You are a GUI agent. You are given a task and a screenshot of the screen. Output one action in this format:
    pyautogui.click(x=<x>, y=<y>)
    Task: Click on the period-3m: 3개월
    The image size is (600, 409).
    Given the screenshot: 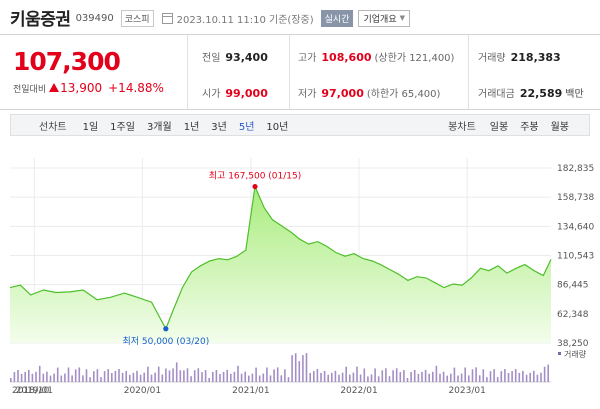 What is the action you would take?
    pyautogui.click(x=159, y=127)
    